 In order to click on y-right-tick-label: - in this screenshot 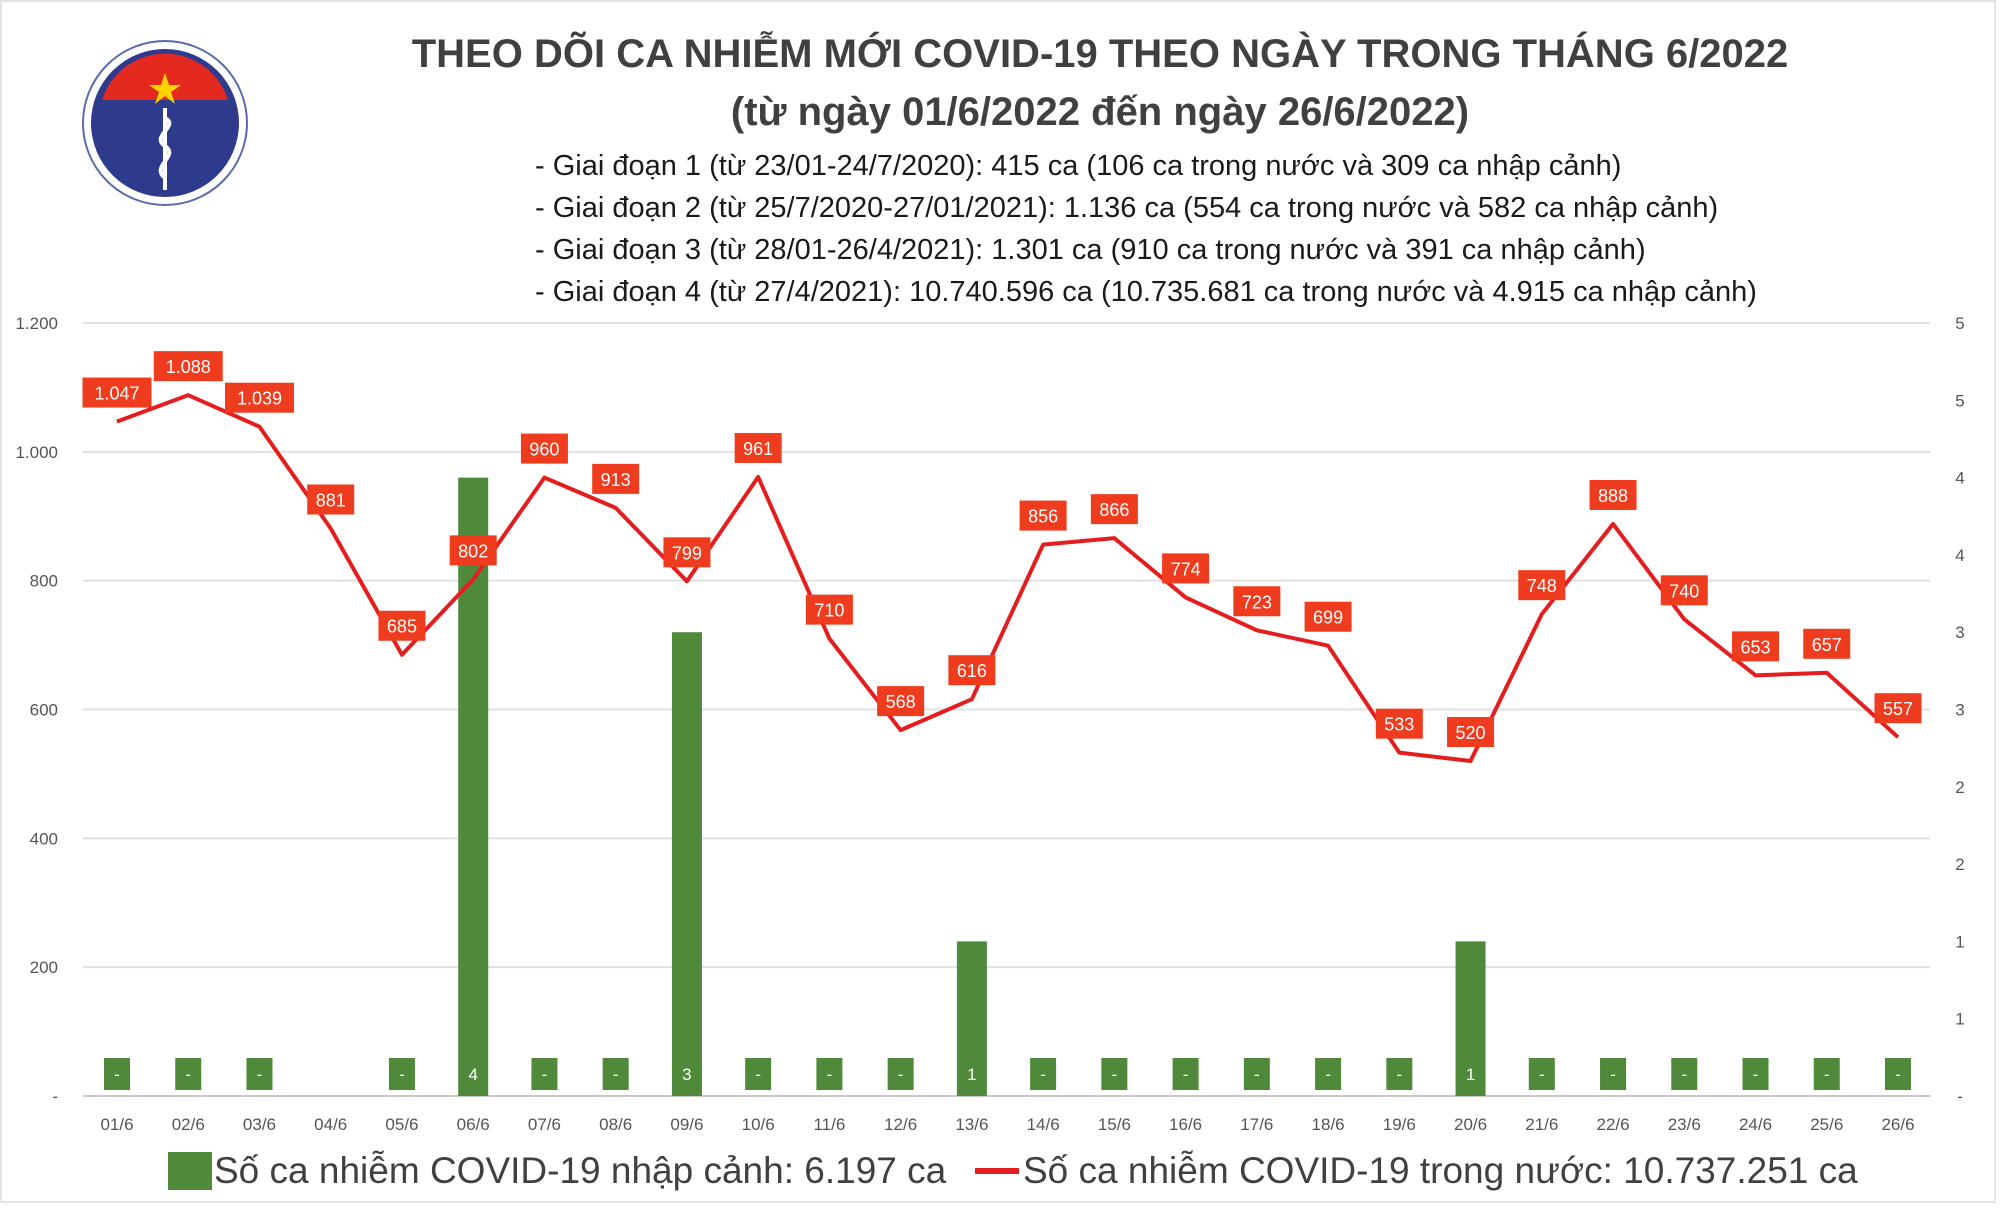, I will do `click(1960, 1096)`.